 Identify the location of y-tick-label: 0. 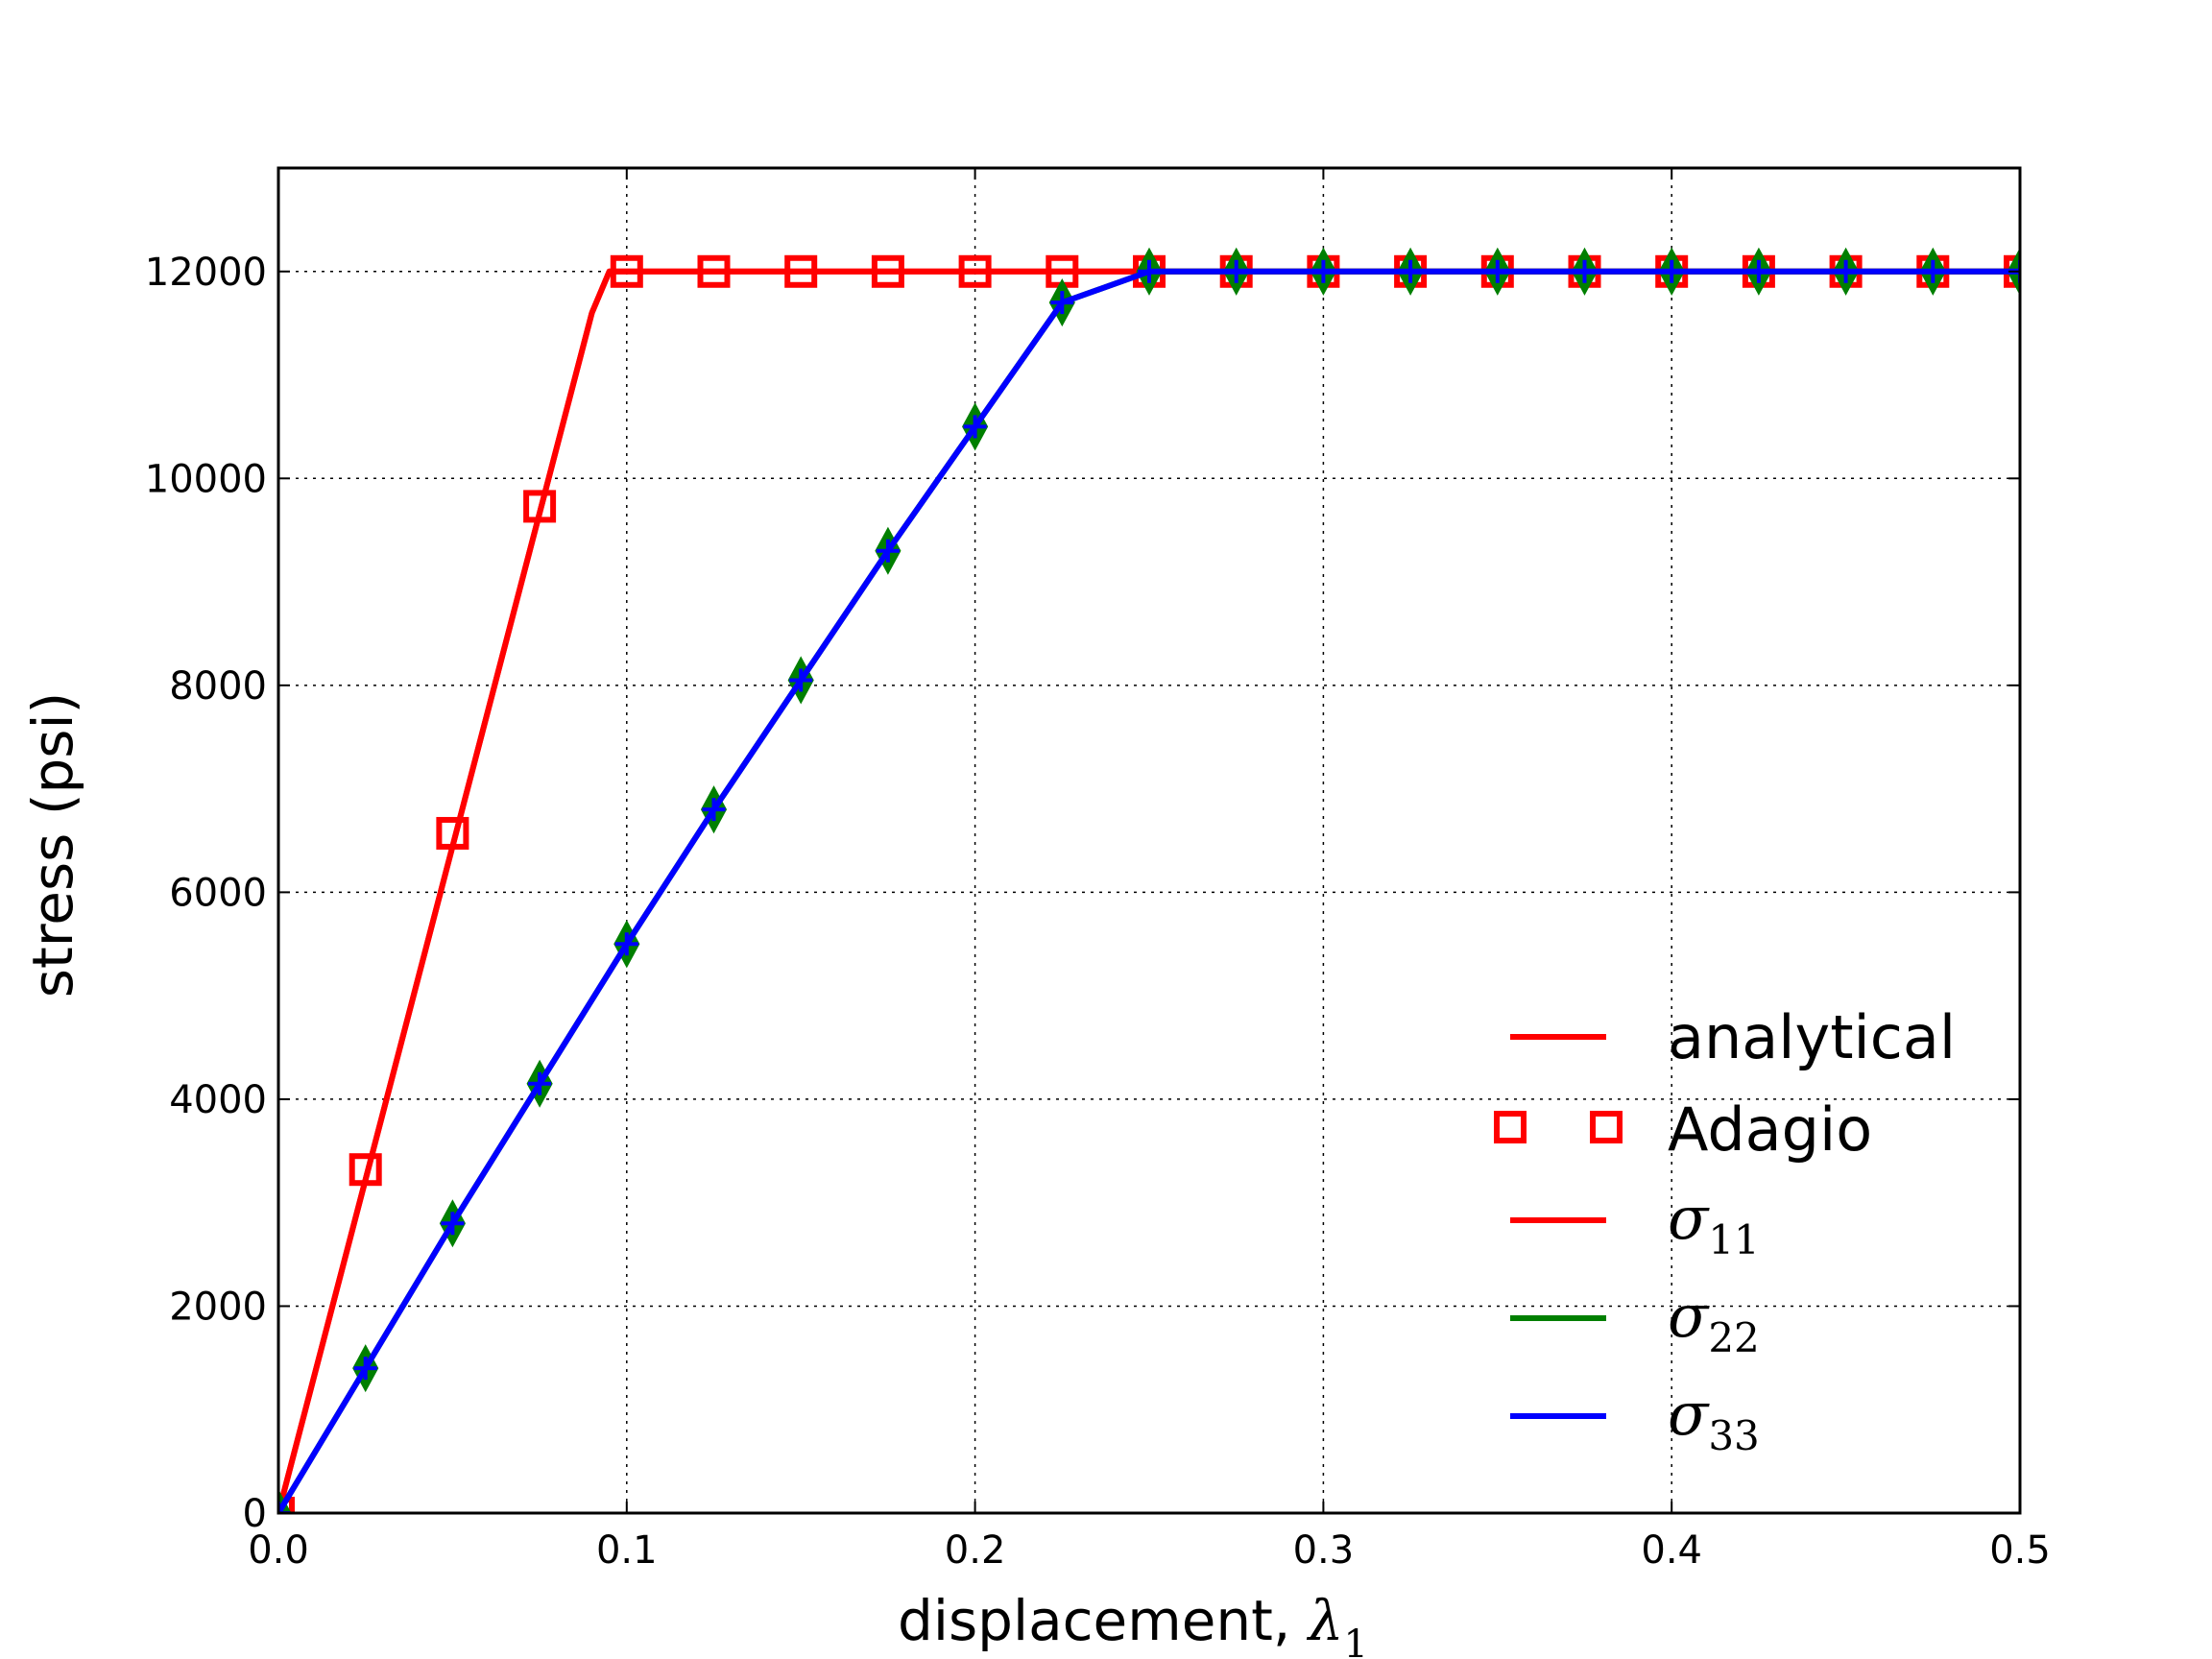
(255, 1514).